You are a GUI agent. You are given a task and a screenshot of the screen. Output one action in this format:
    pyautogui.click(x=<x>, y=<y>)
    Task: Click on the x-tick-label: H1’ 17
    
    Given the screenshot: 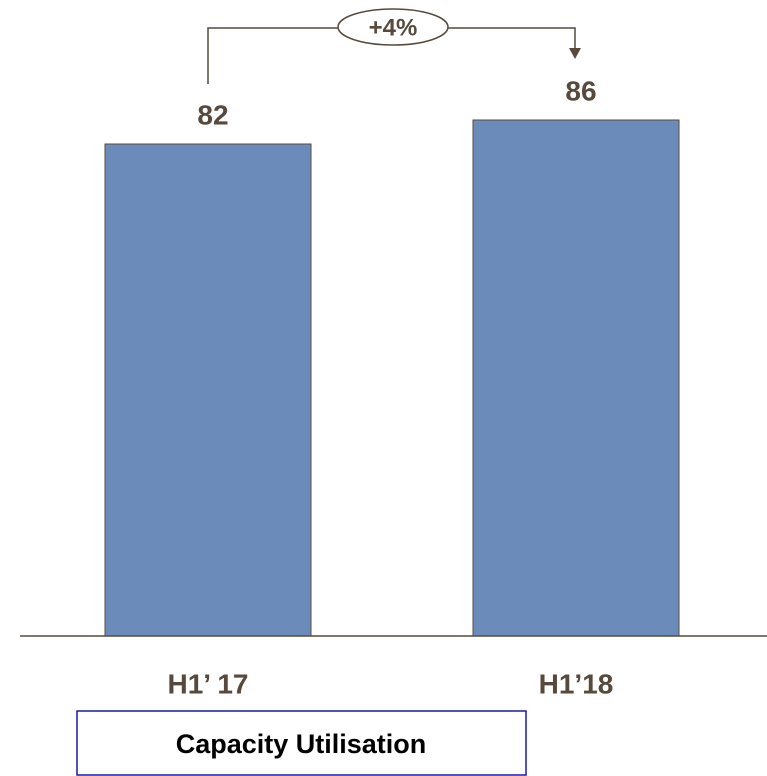 What is the action you would take?
    pyautogui.click(x=208, y=683)
    